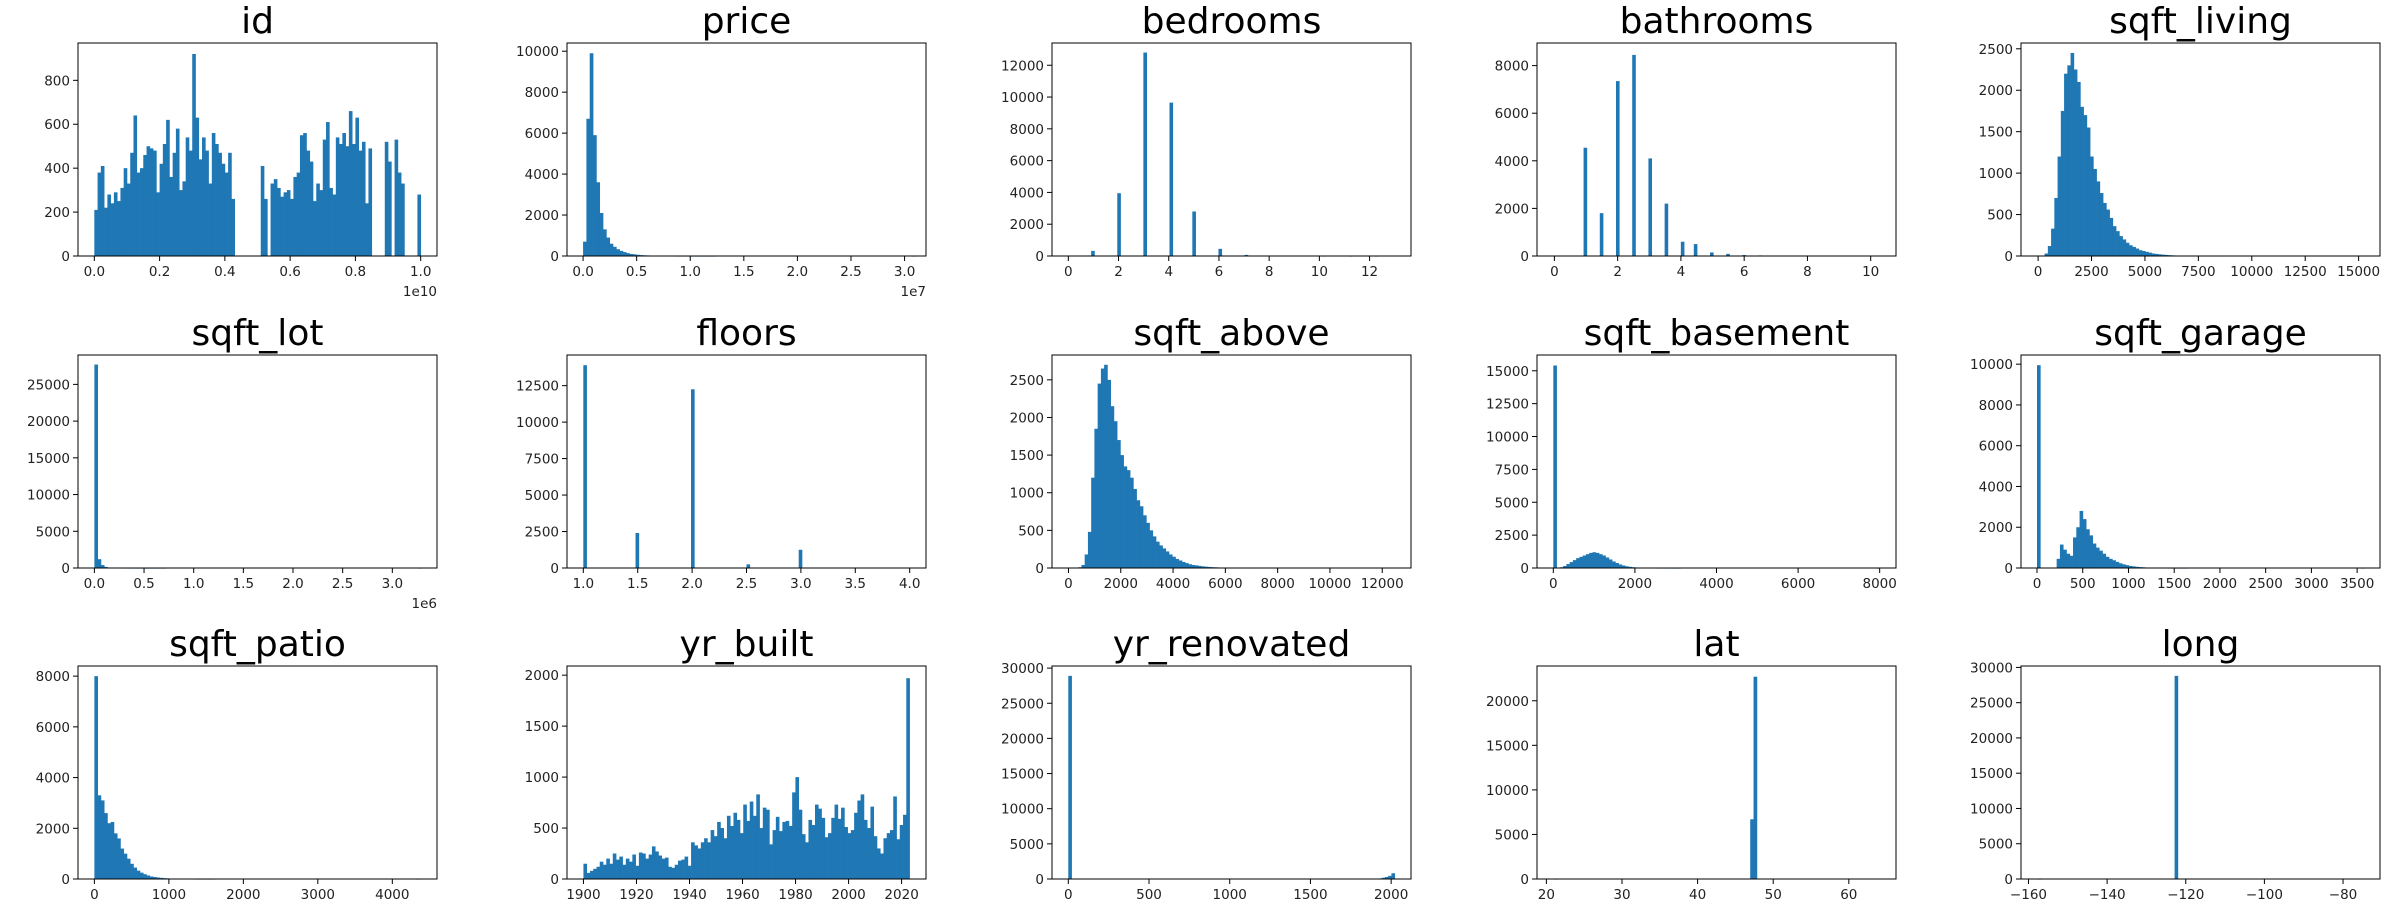 The height and width of the screenshot is (910, 2391). I want to click on y-tick-label: 7500, so click(1512, 470).